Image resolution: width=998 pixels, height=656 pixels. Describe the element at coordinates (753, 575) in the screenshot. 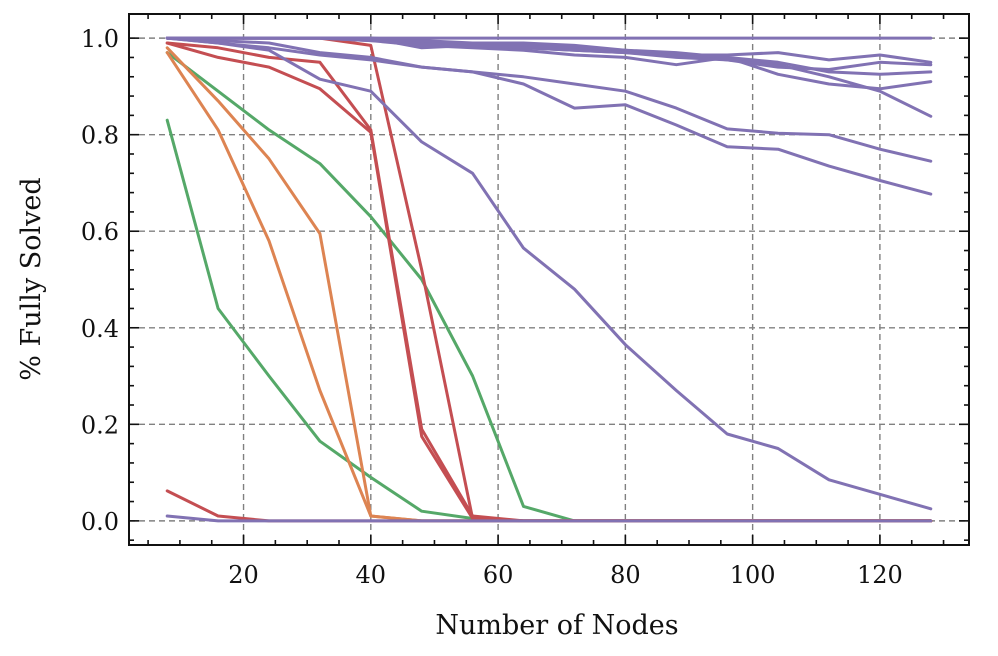

I see `x-tick-label: 100` at that location.